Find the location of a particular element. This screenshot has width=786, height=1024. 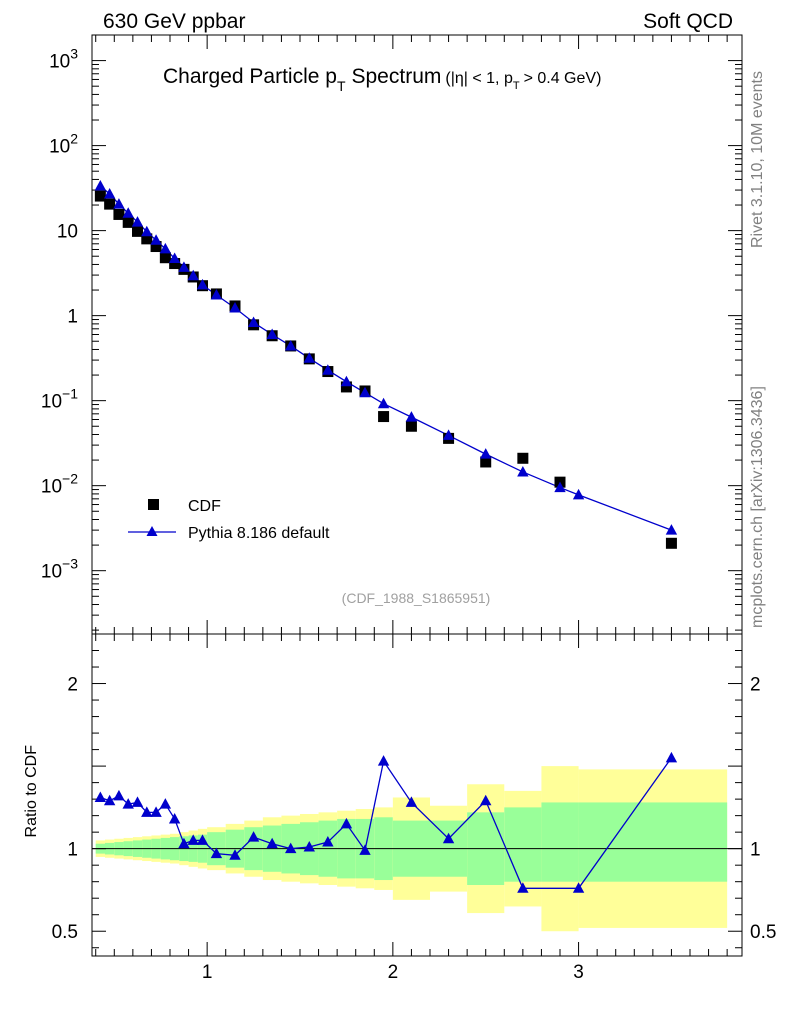

legend-pythia-marker is located at coordinates (152, 531).